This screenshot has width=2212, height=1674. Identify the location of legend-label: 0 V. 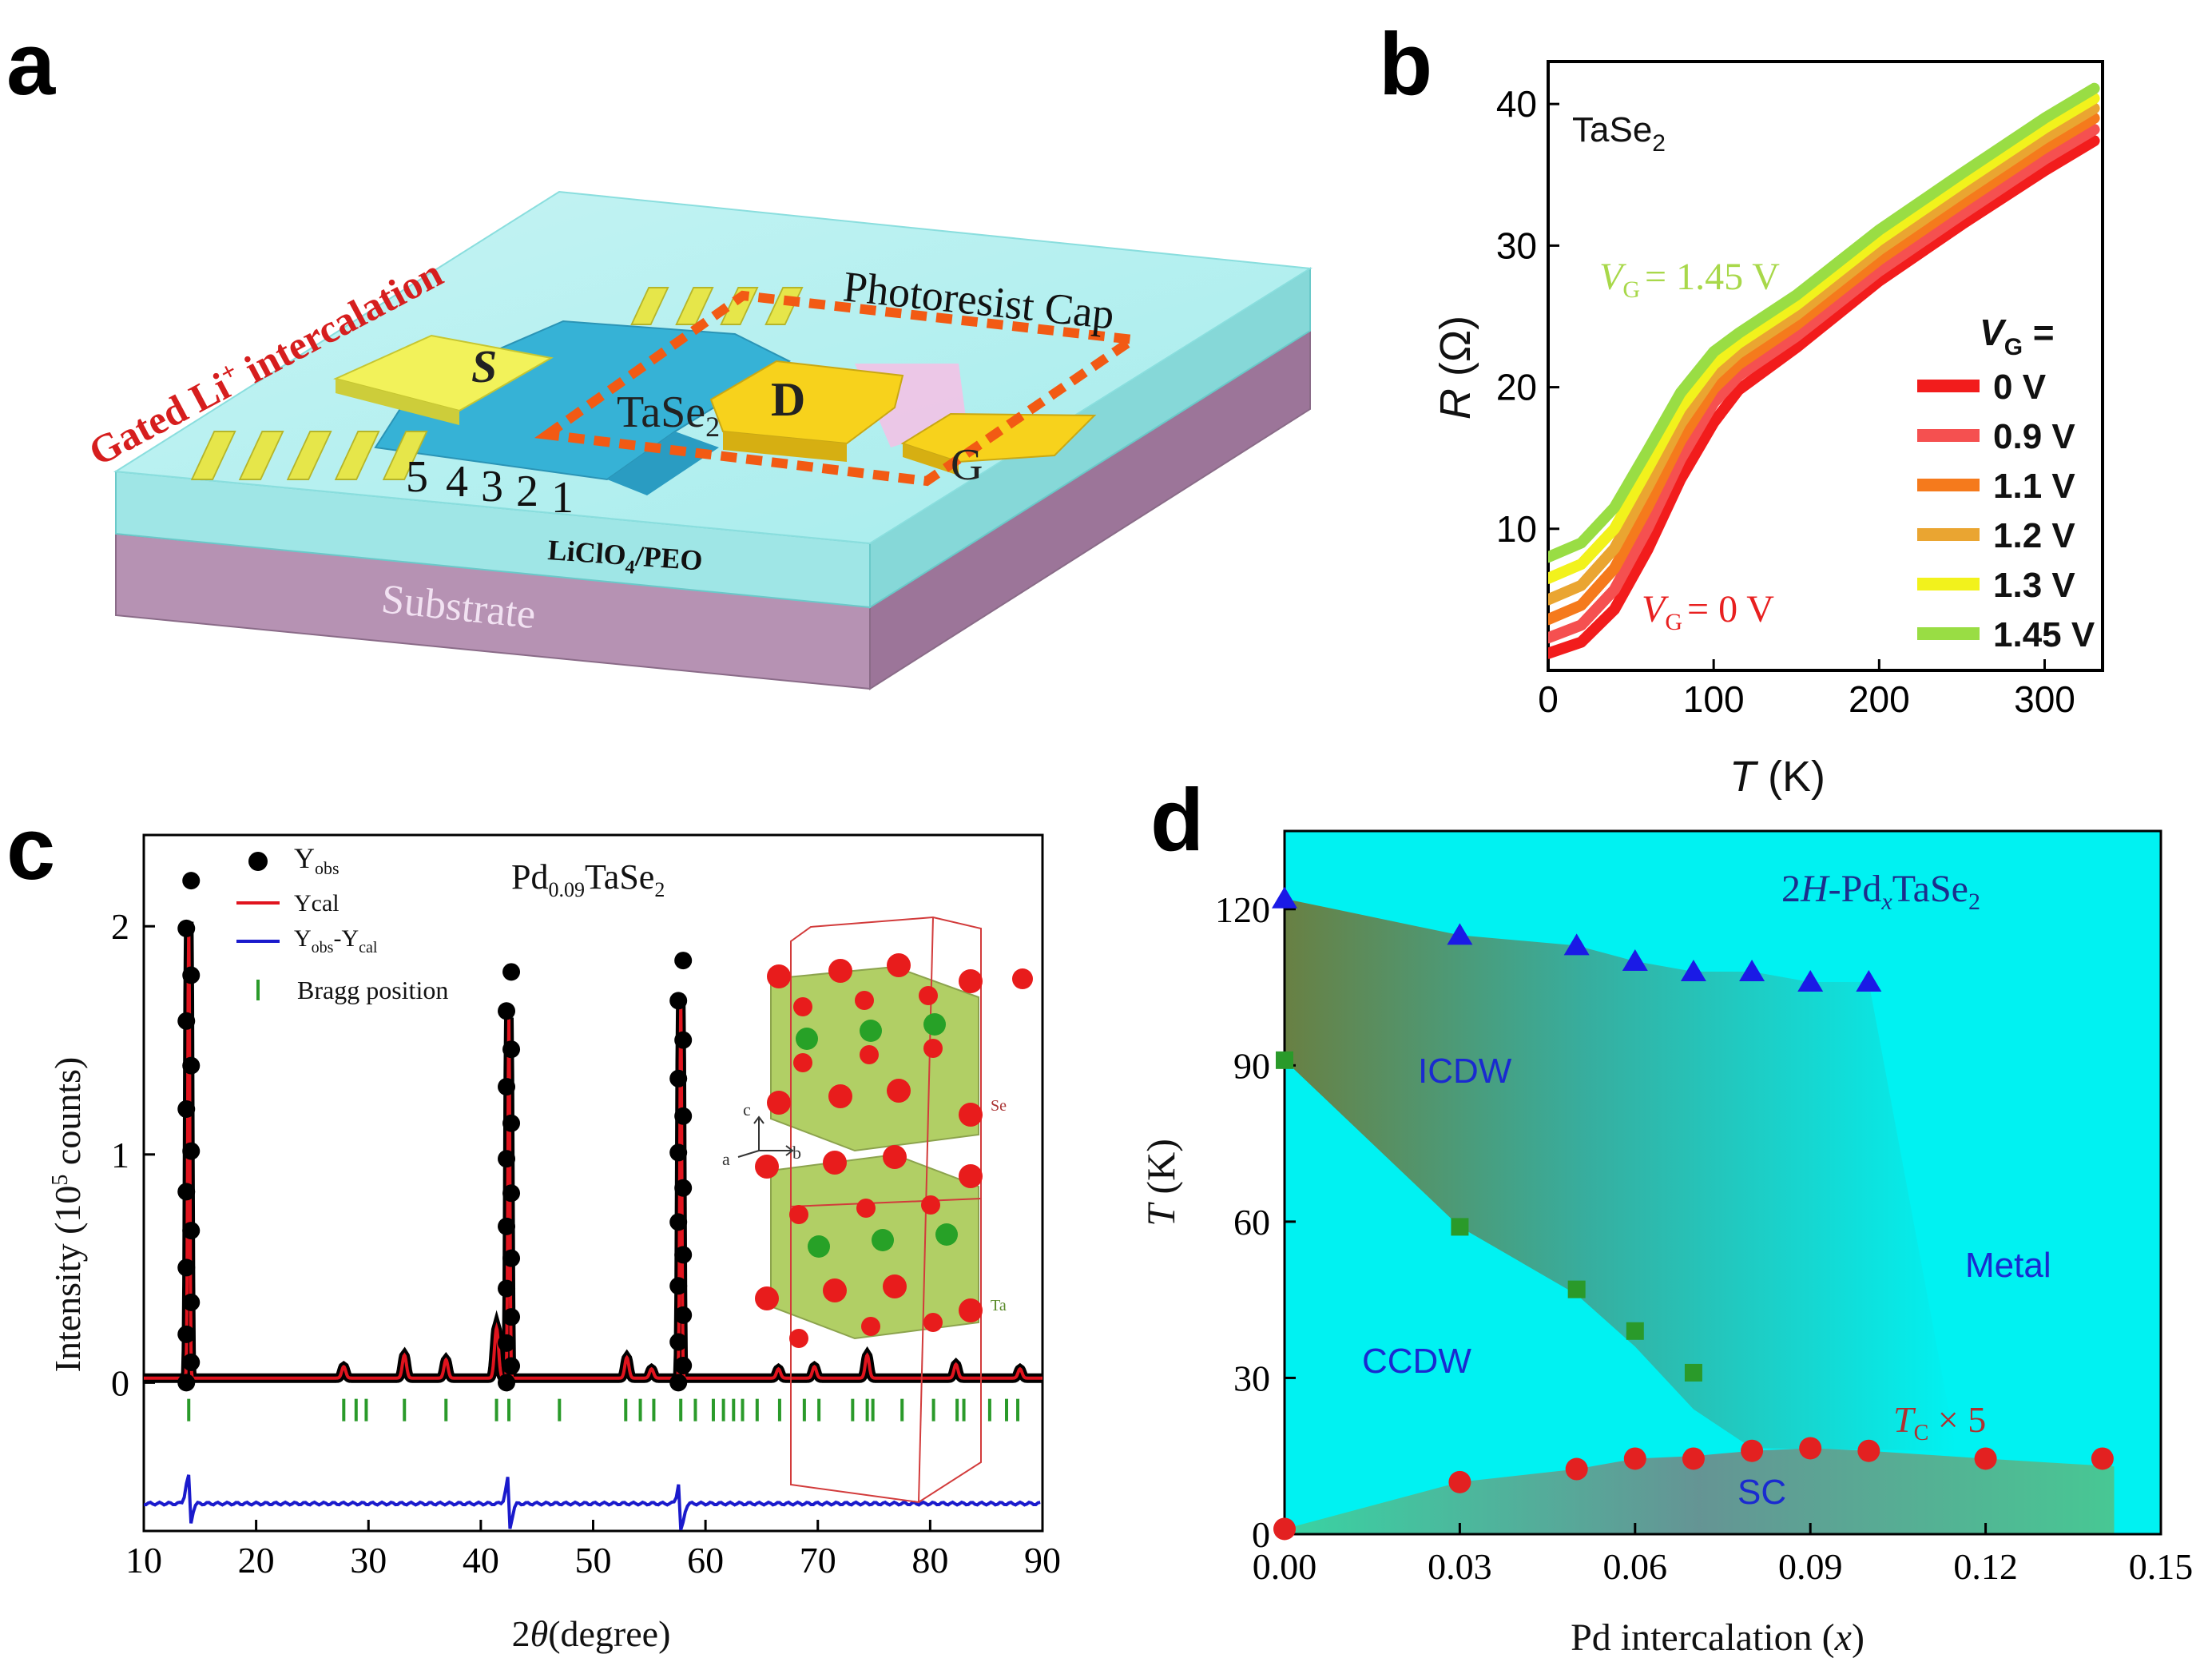
(2020, 387).